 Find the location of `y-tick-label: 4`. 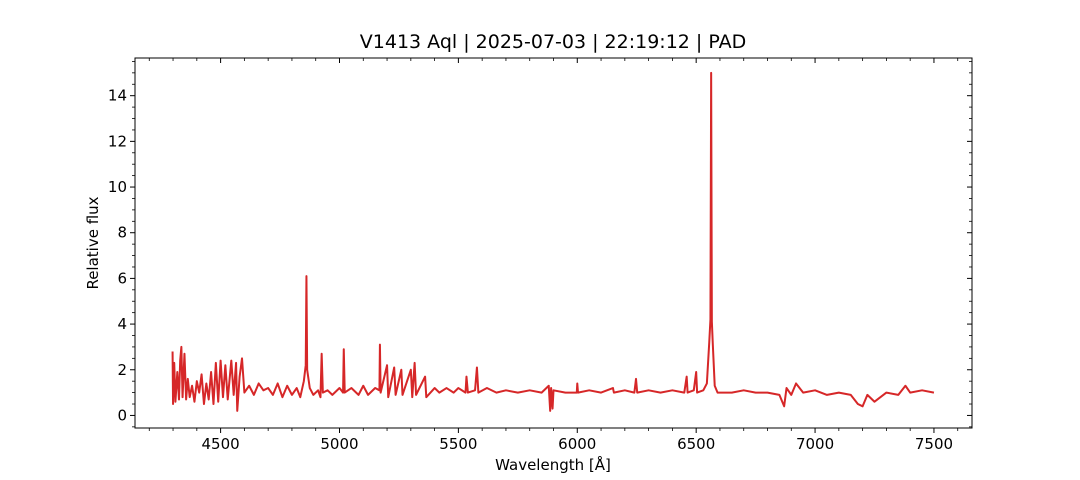

y-tick-label: 4 is located at coordinates (122, 324).